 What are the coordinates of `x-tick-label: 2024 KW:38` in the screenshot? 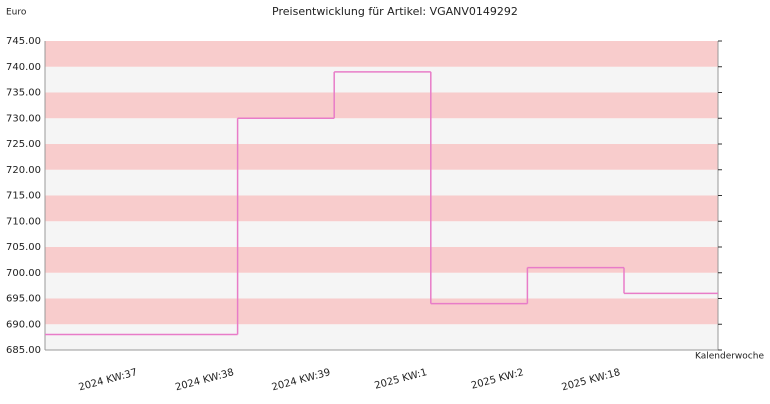 It's located at (204, 380).